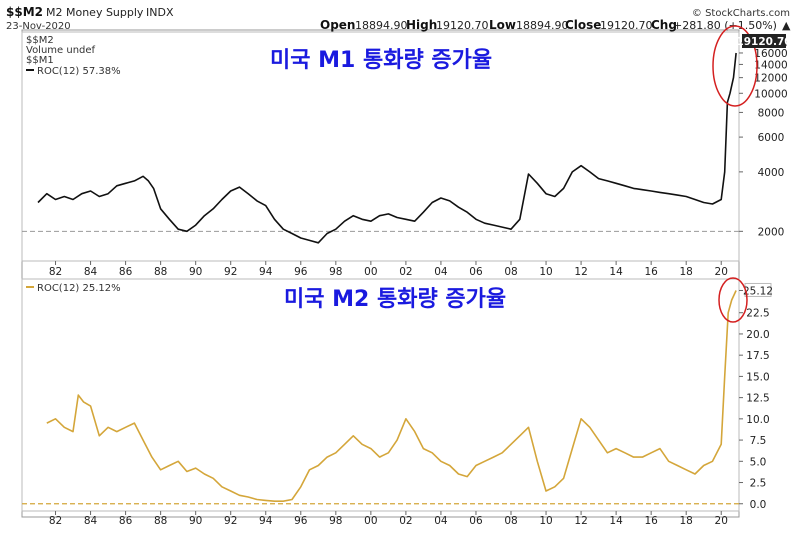  What do you see at coordinates (721, 272) in the screenshot?
I see `top-x-tick-label: 20` at bounding box center [721, 272].